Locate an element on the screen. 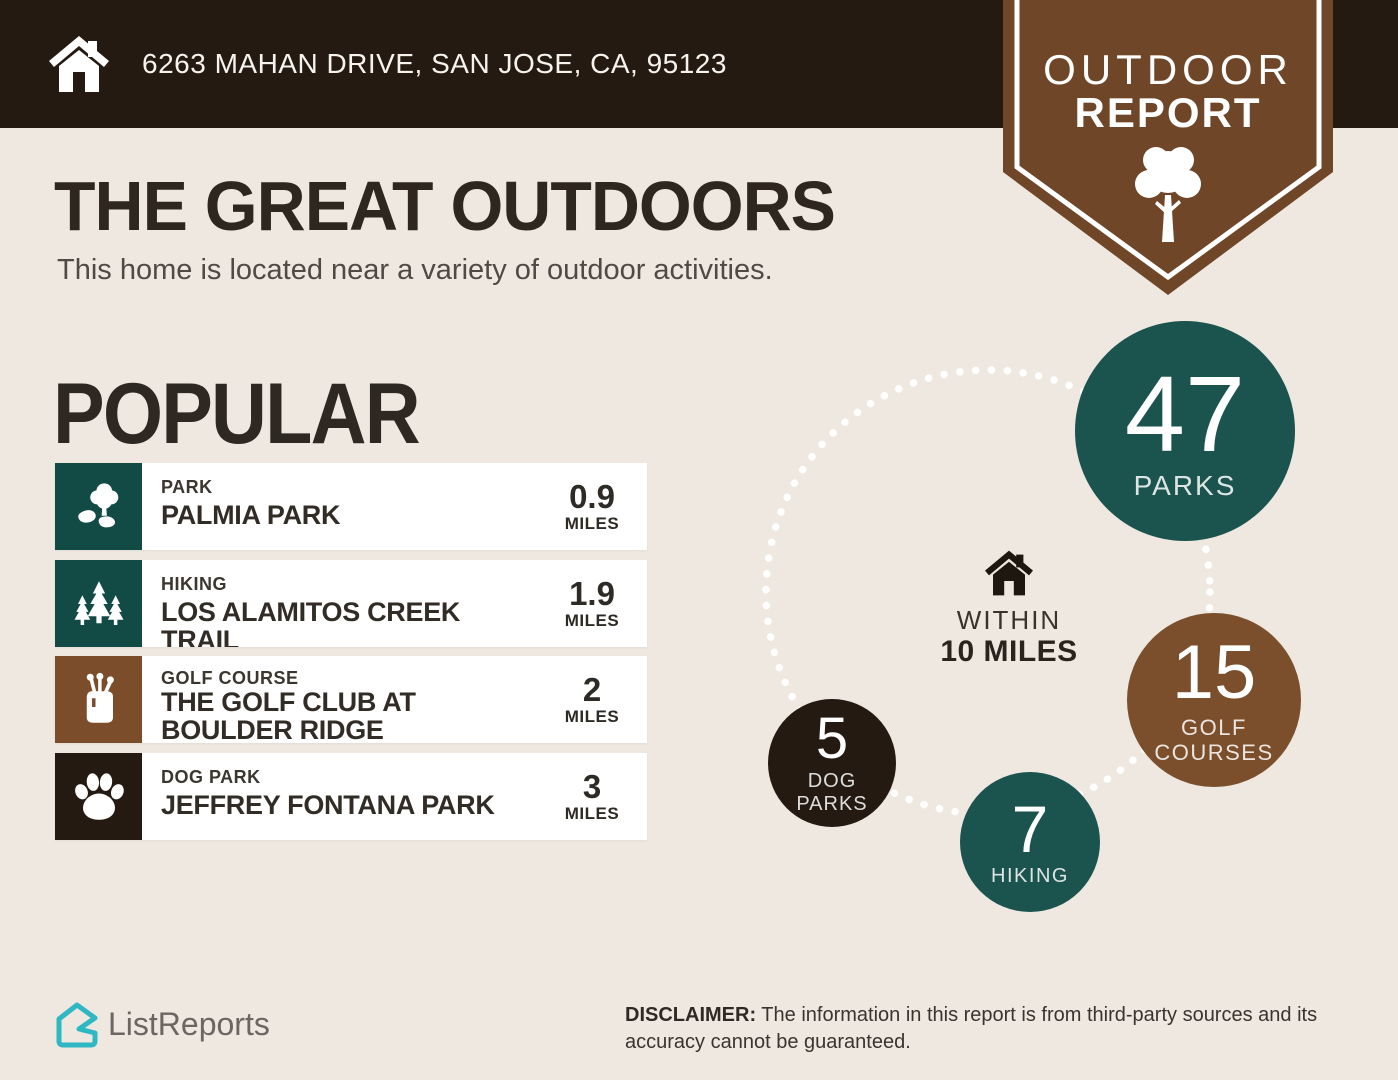 The height and width of the screenshot is (1080, 1398). stat-circle-parks: 47 PARKS is located at coordinates (1185, 431).